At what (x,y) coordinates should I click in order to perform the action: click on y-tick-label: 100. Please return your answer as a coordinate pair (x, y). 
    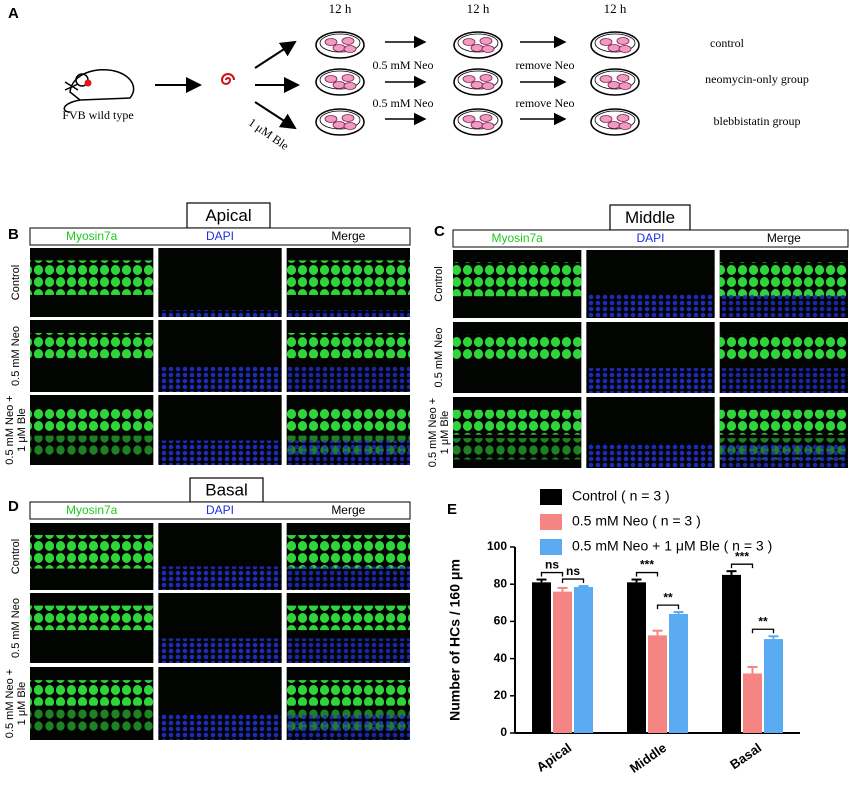
    Looking at the image, I should click on (497, 546).